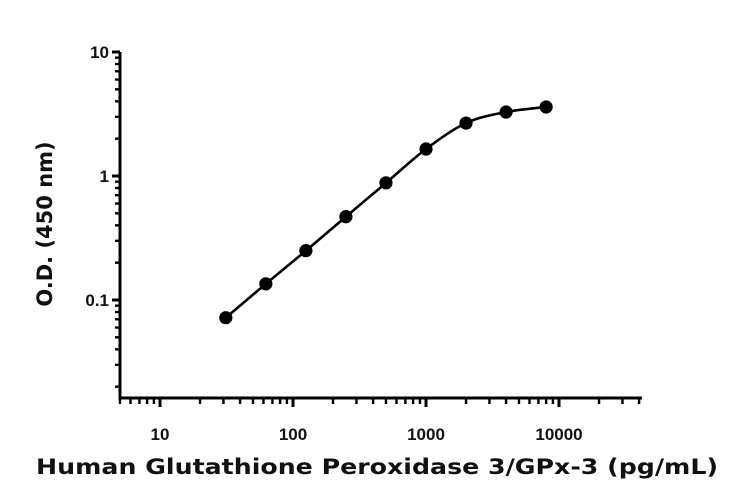  I want to click on y-axis, so click(117, 225).